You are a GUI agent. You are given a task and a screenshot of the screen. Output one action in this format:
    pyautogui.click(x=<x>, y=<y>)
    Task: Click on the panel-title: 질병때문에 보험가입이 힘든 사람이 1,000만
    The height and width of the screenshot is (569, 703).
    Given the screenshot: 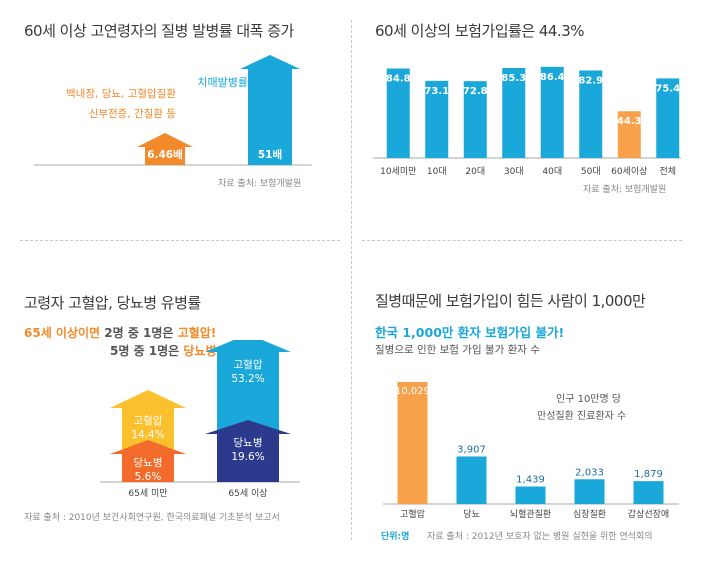 What is the action you would take?
    pyautogui.click(x=510, y=301)
    